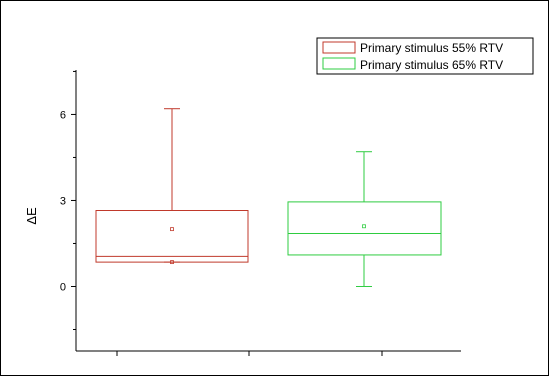 The width and height of the screenshot is (549, 376). Describe the element at coordinates (431, 65) in the screenshot. I see `legend-label-65: Primary stimulus 65% RTV` at that location.